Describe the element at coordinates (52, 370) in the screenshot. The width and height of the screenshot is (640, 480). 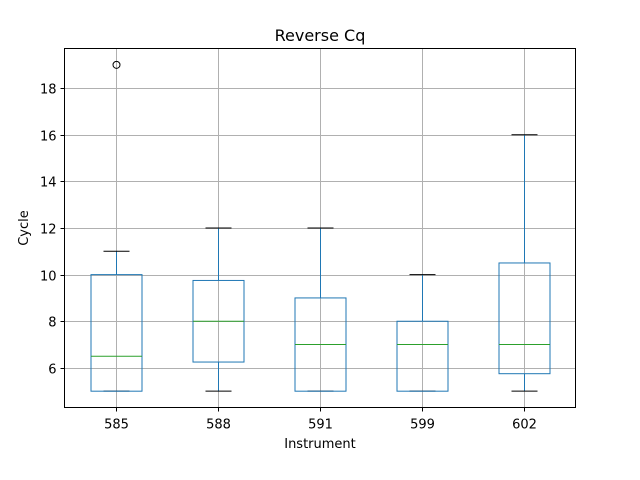
I see `y-tick-label: 6` at that location.